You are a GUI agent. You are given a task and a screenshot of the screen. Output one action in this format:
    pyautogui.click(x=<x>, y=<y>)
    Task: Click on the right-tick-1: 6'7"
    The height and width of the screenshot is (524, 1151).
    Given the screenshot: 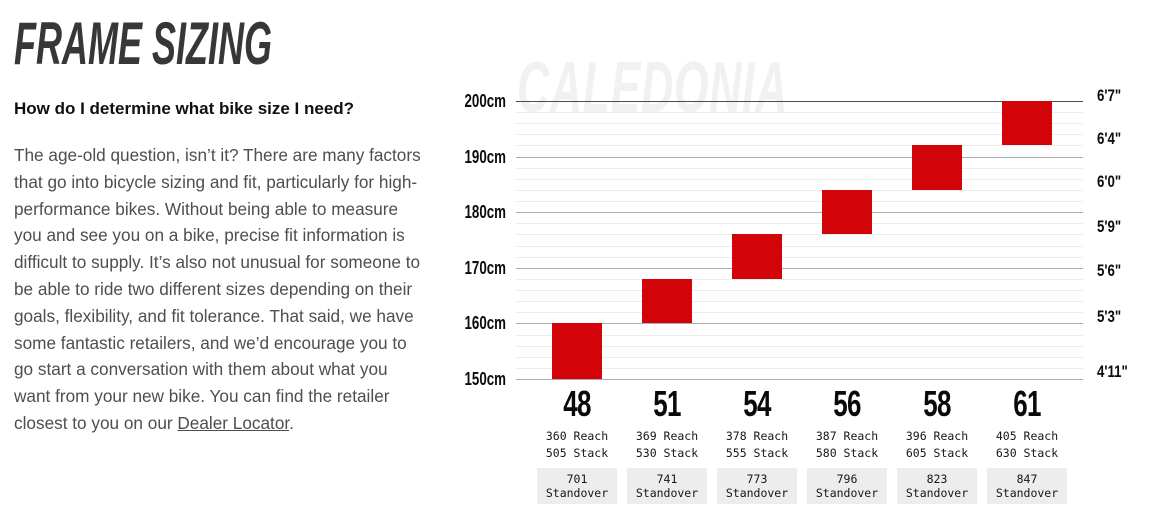 What is the action you would take?
    pyautogui.click(x=1109, y=95)
    